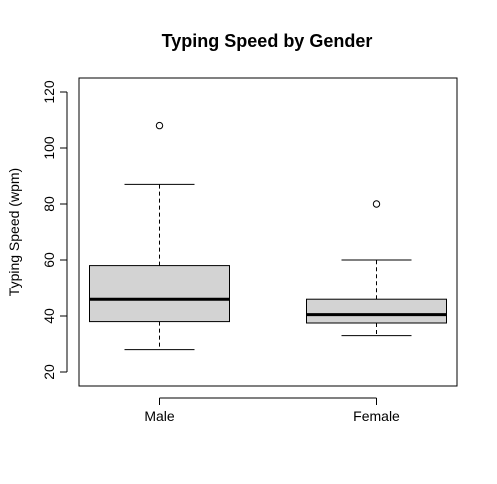 The image size is (497, 484). I want to click on y-axis: 20 40 60 80 100 120, so click(54, 230).